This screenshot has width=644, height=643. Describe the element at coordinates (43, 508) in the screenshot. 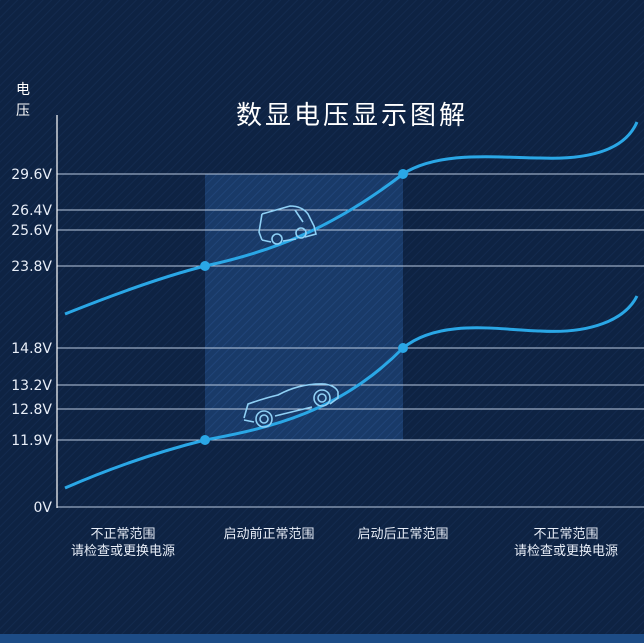

I see `y-tick-label: 0V` at that location.